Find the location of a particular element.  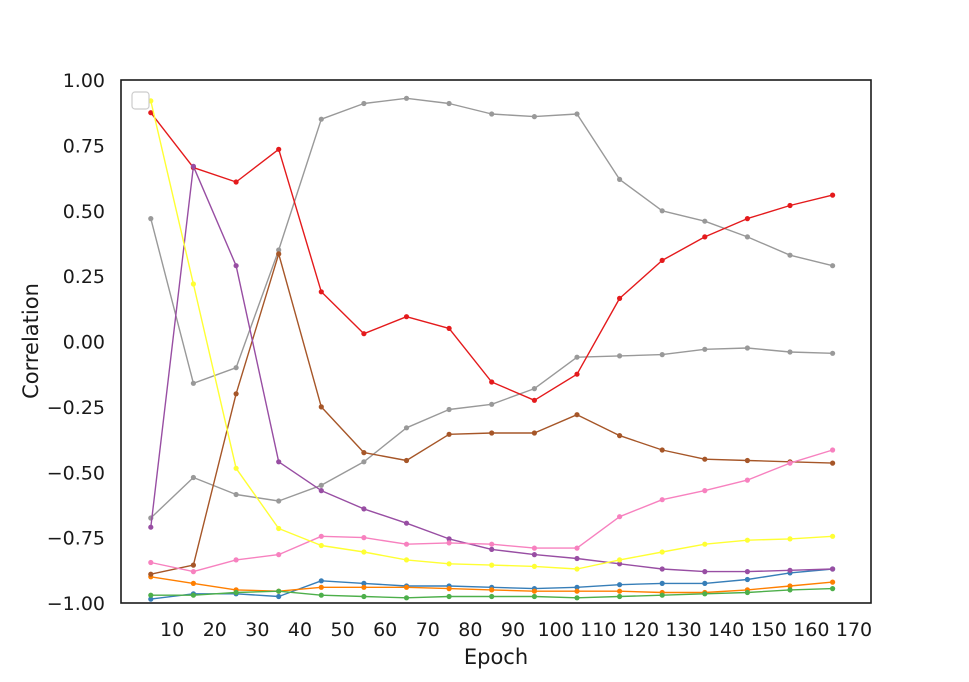

y-tick-label: −0.50 is located at coordinates (76, 473).